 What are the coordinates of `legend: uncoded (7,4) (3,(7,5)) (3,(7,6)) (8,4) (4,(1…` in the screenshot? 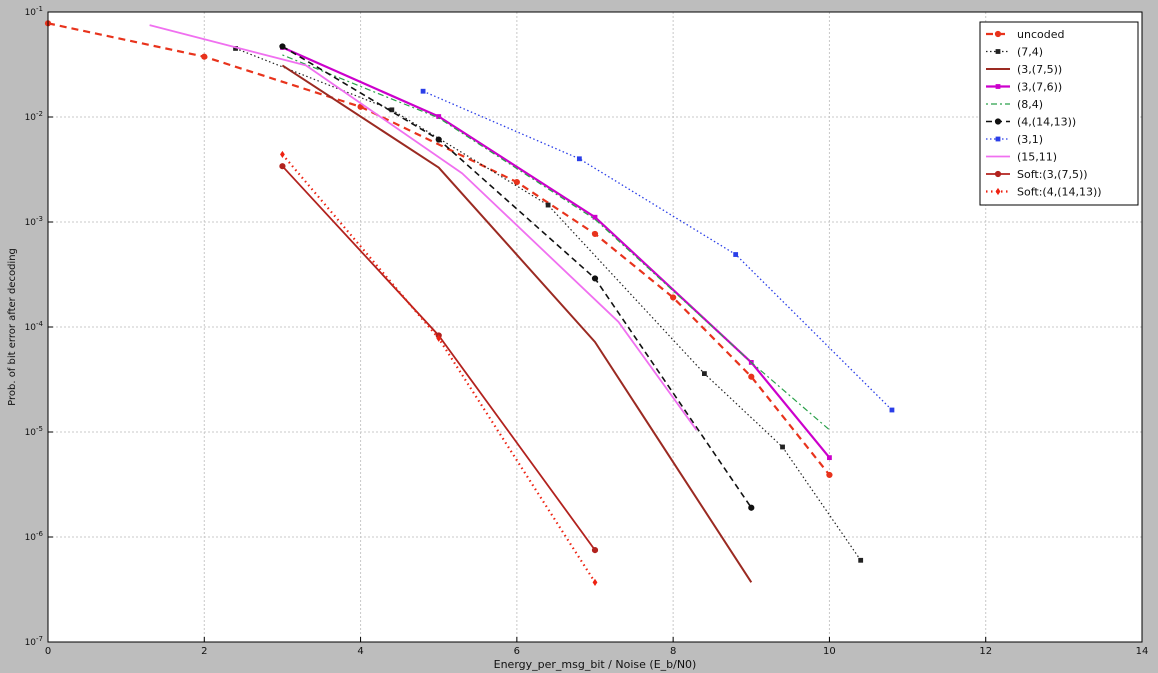 It's located at (1059, 113).